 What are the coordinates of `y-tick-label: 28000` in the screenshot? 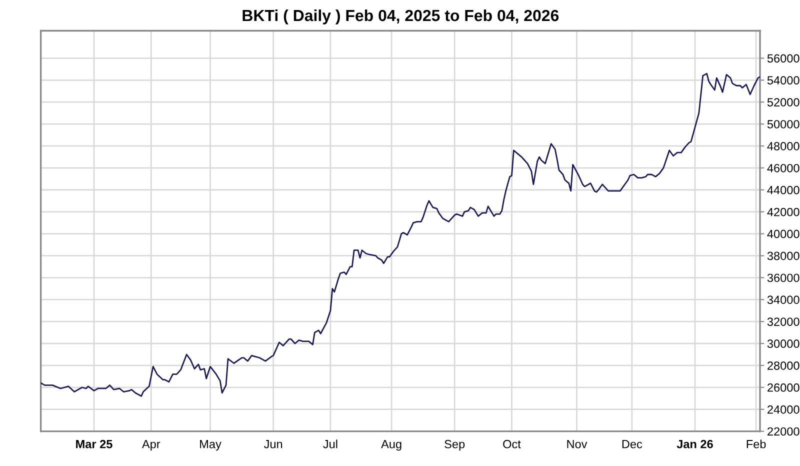 It's located at (784, 365).